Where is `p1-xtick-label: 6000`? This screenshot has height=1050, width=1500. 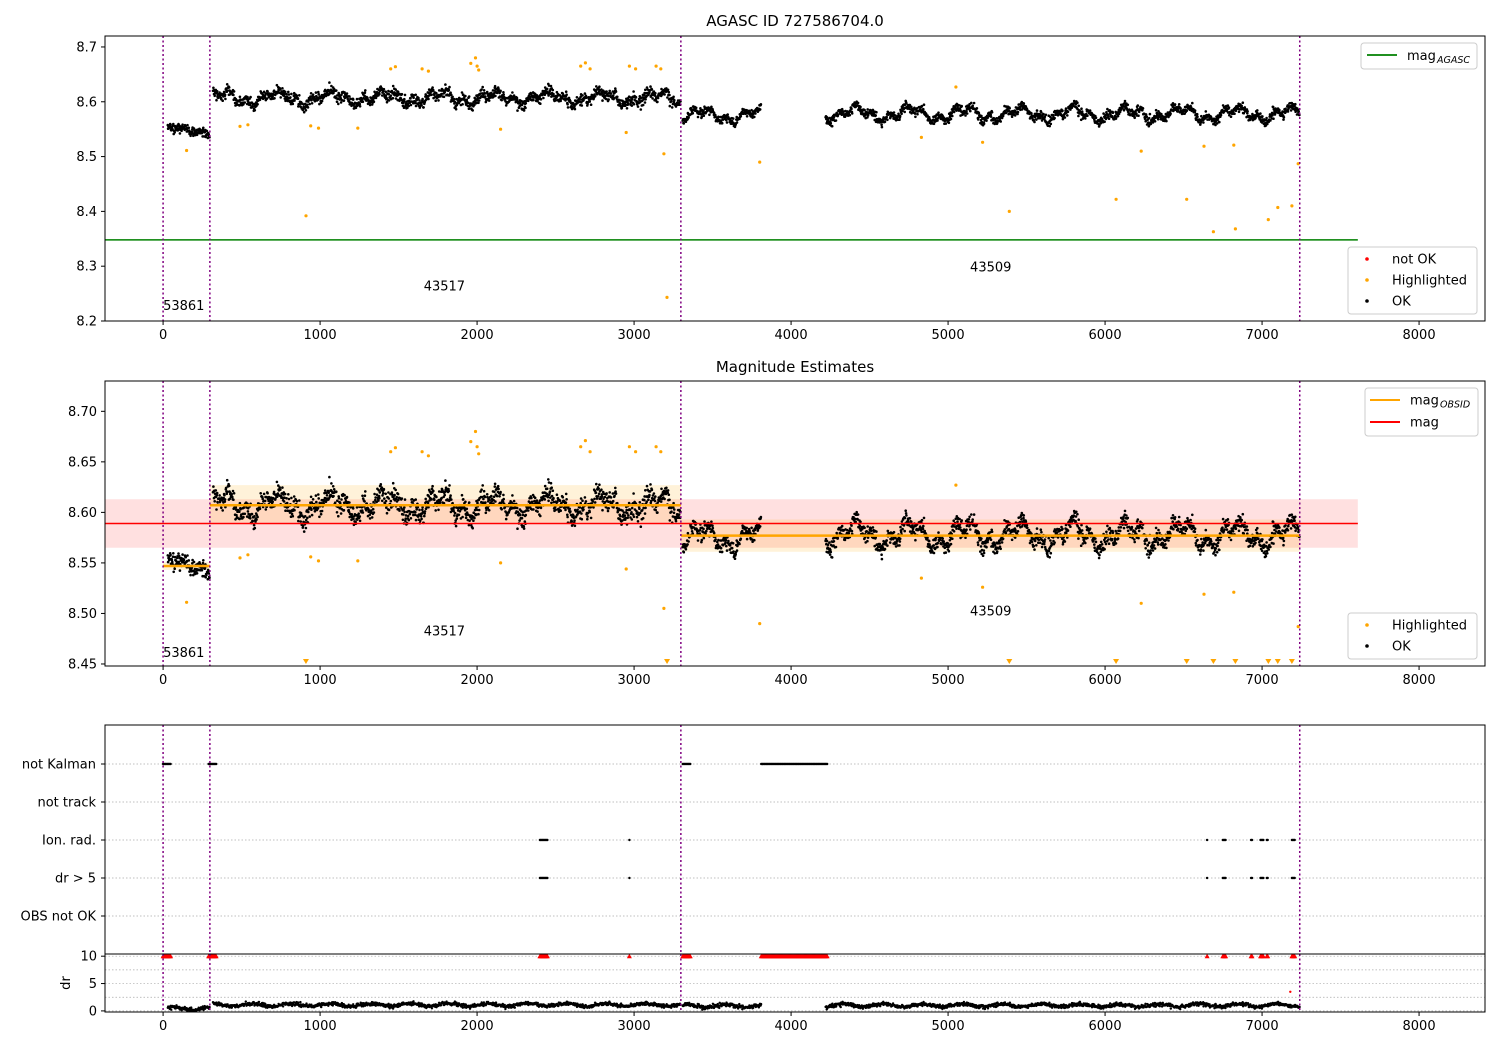 p1-xtick-label: 6000 is located at coordinates (1105, 335).